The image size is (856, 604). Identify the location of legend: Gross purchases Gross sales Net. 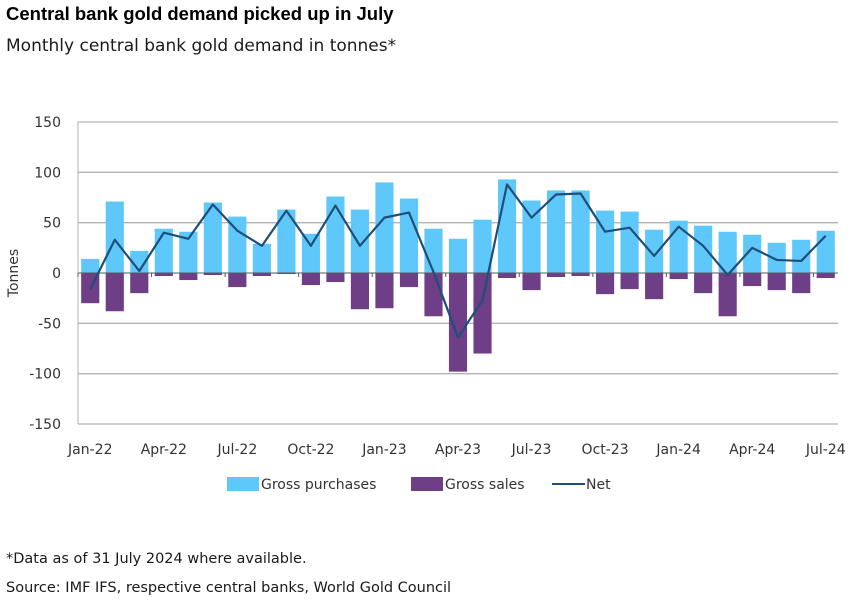
(419, 485).